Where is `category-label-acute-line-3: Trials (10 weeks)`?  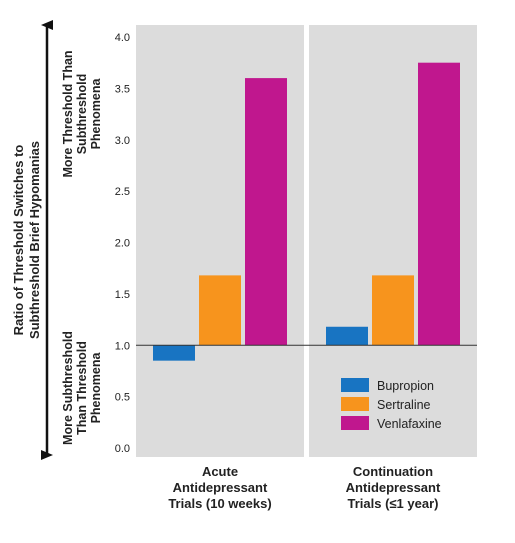
category-label-acute-line-3: Trials (10 weeks) is located at coordinates (219, 503).